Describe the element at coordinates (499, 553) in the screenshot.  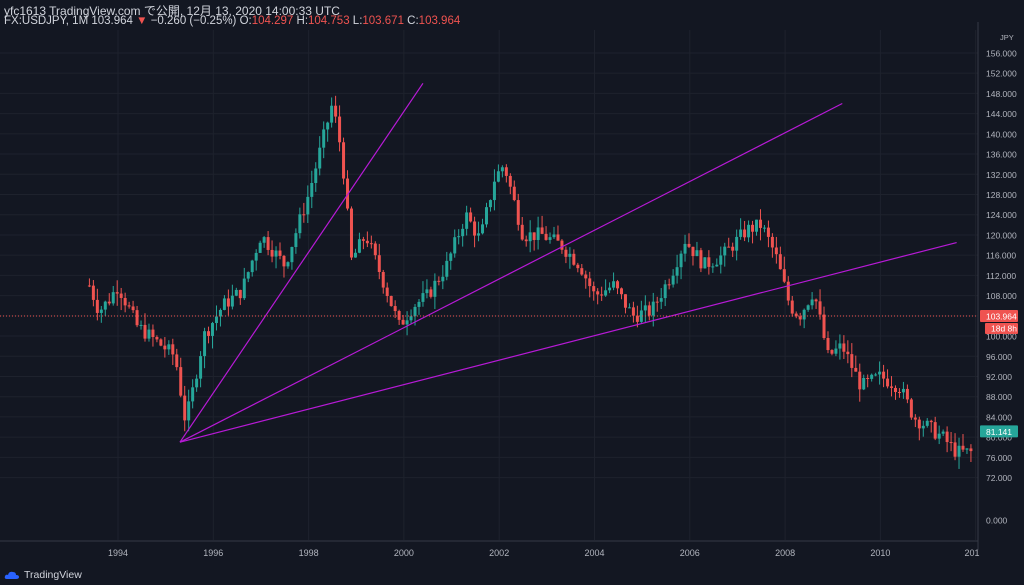
I see `time-tick-label: 2002` at that location.